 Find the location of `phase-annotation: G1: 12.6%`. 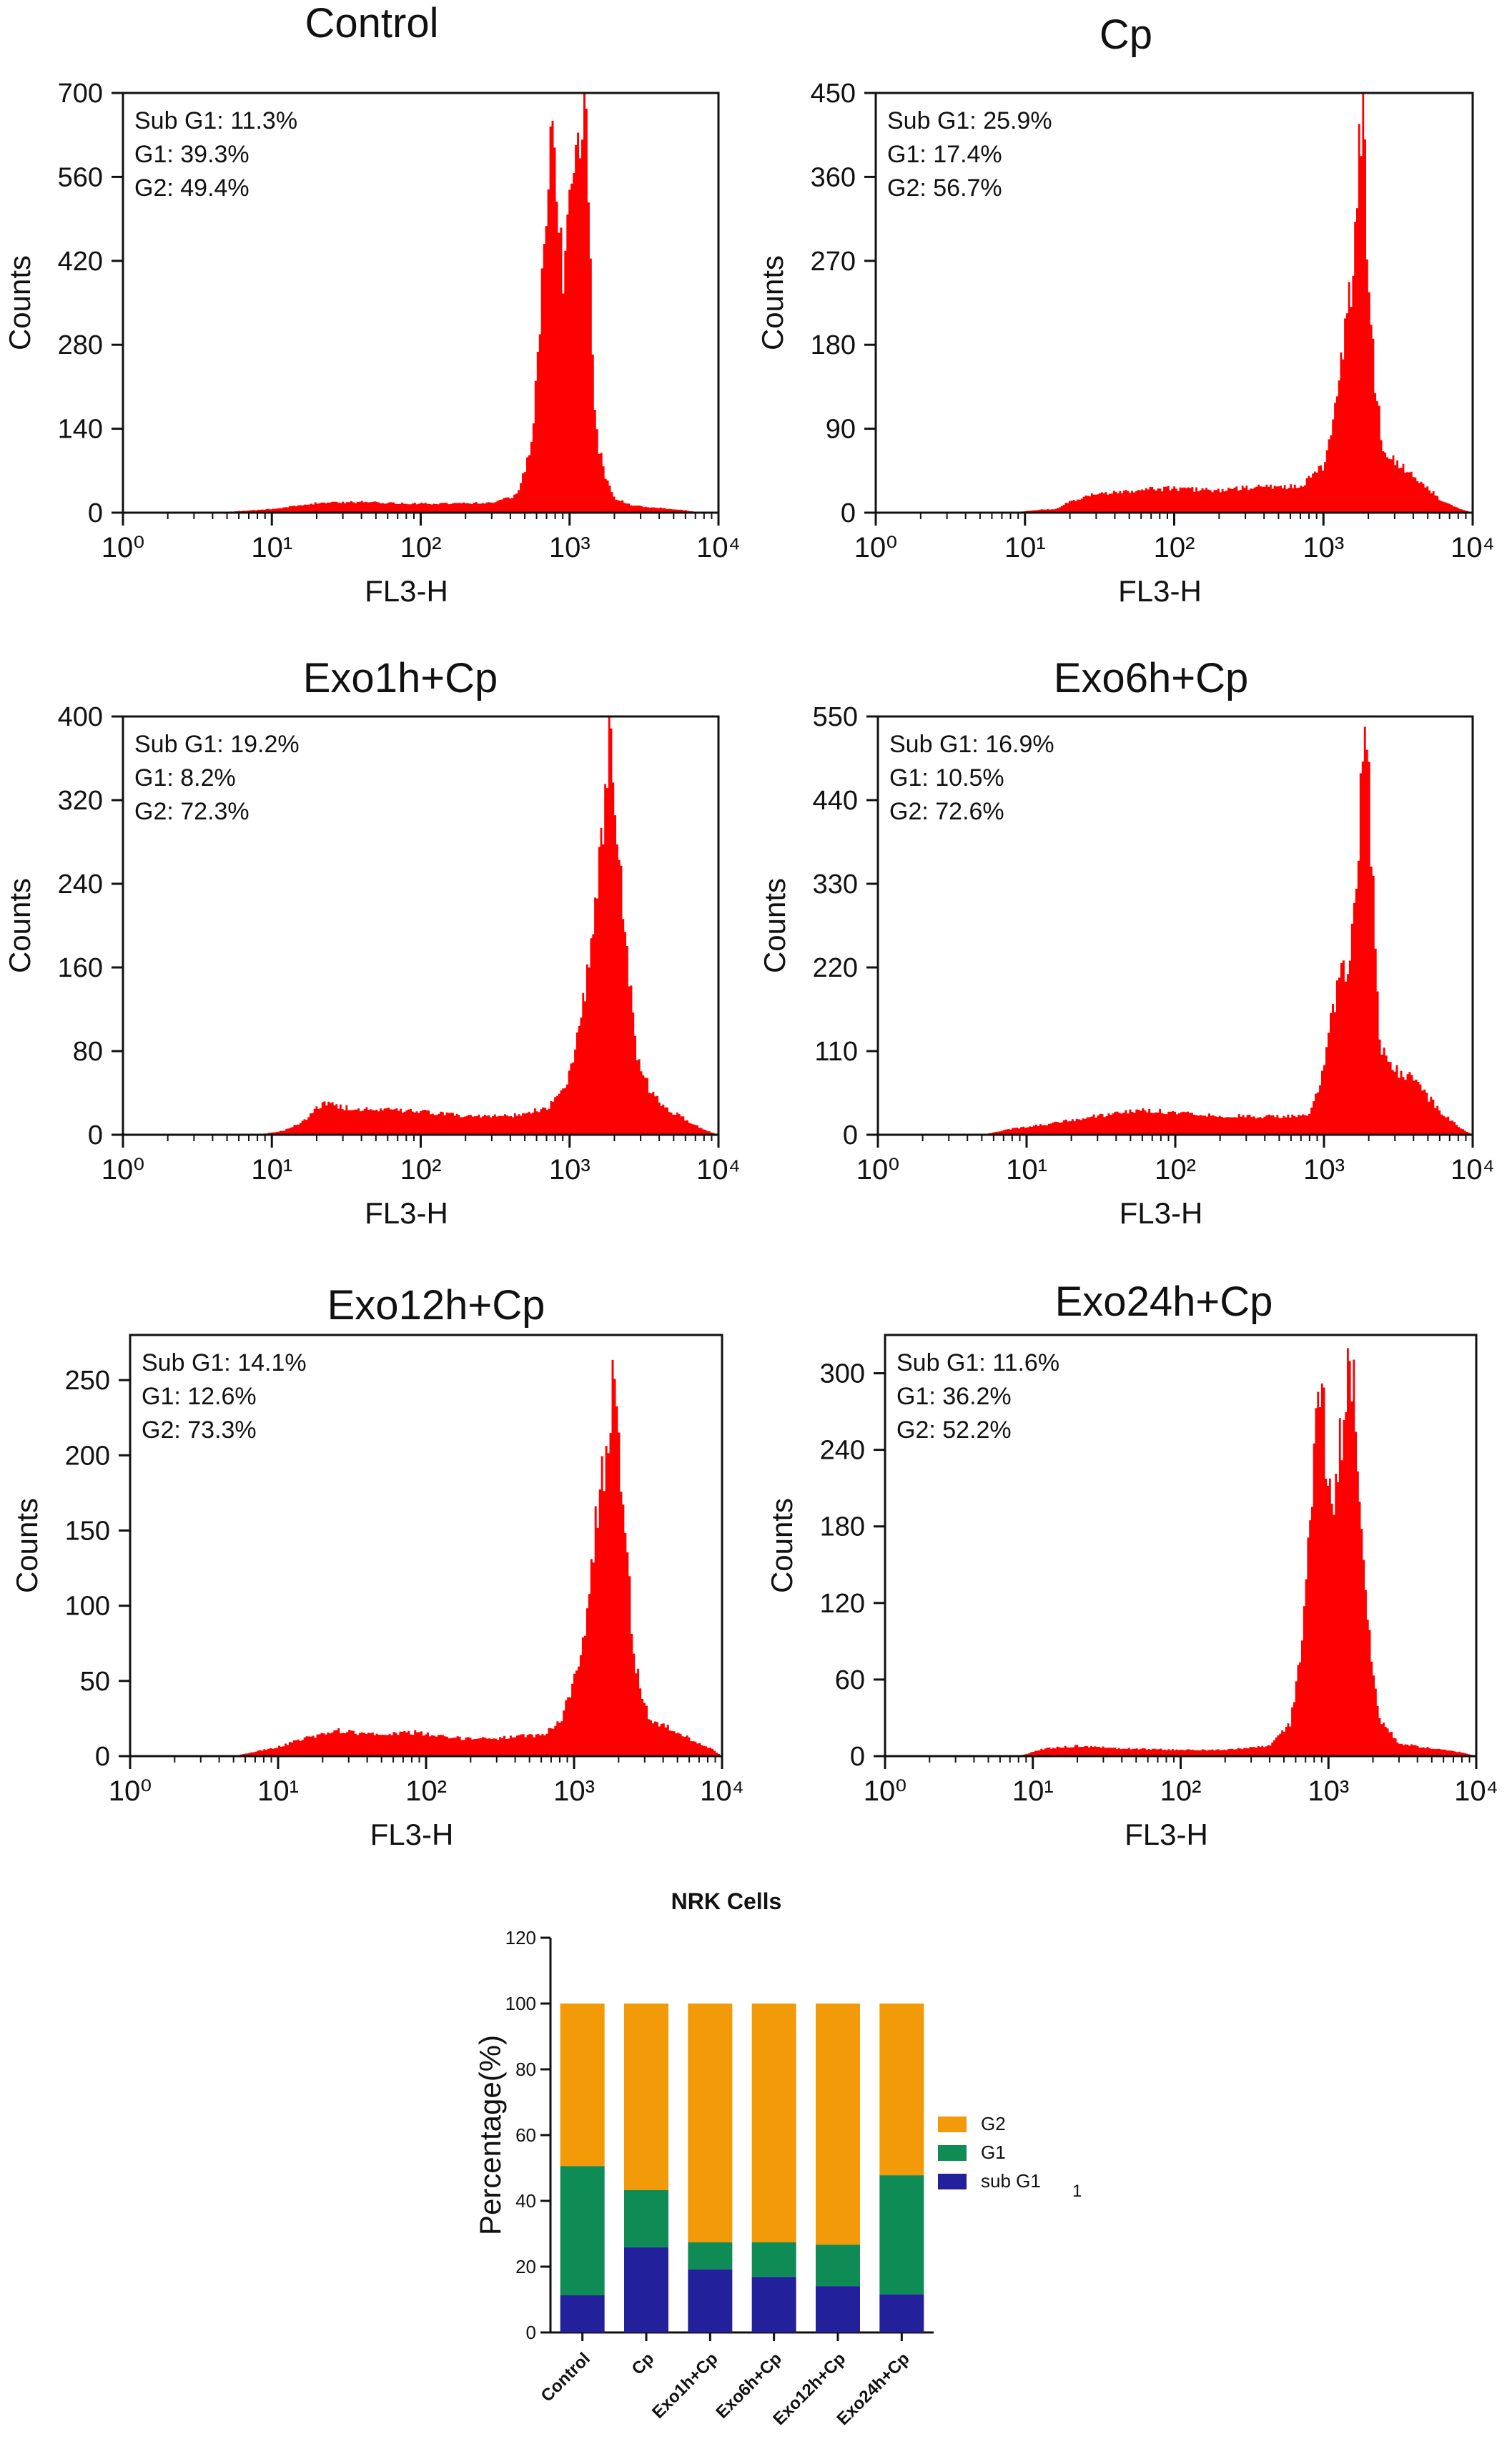

phase-annotation: G1: 12.6% is located at coordinates (199, 1396).